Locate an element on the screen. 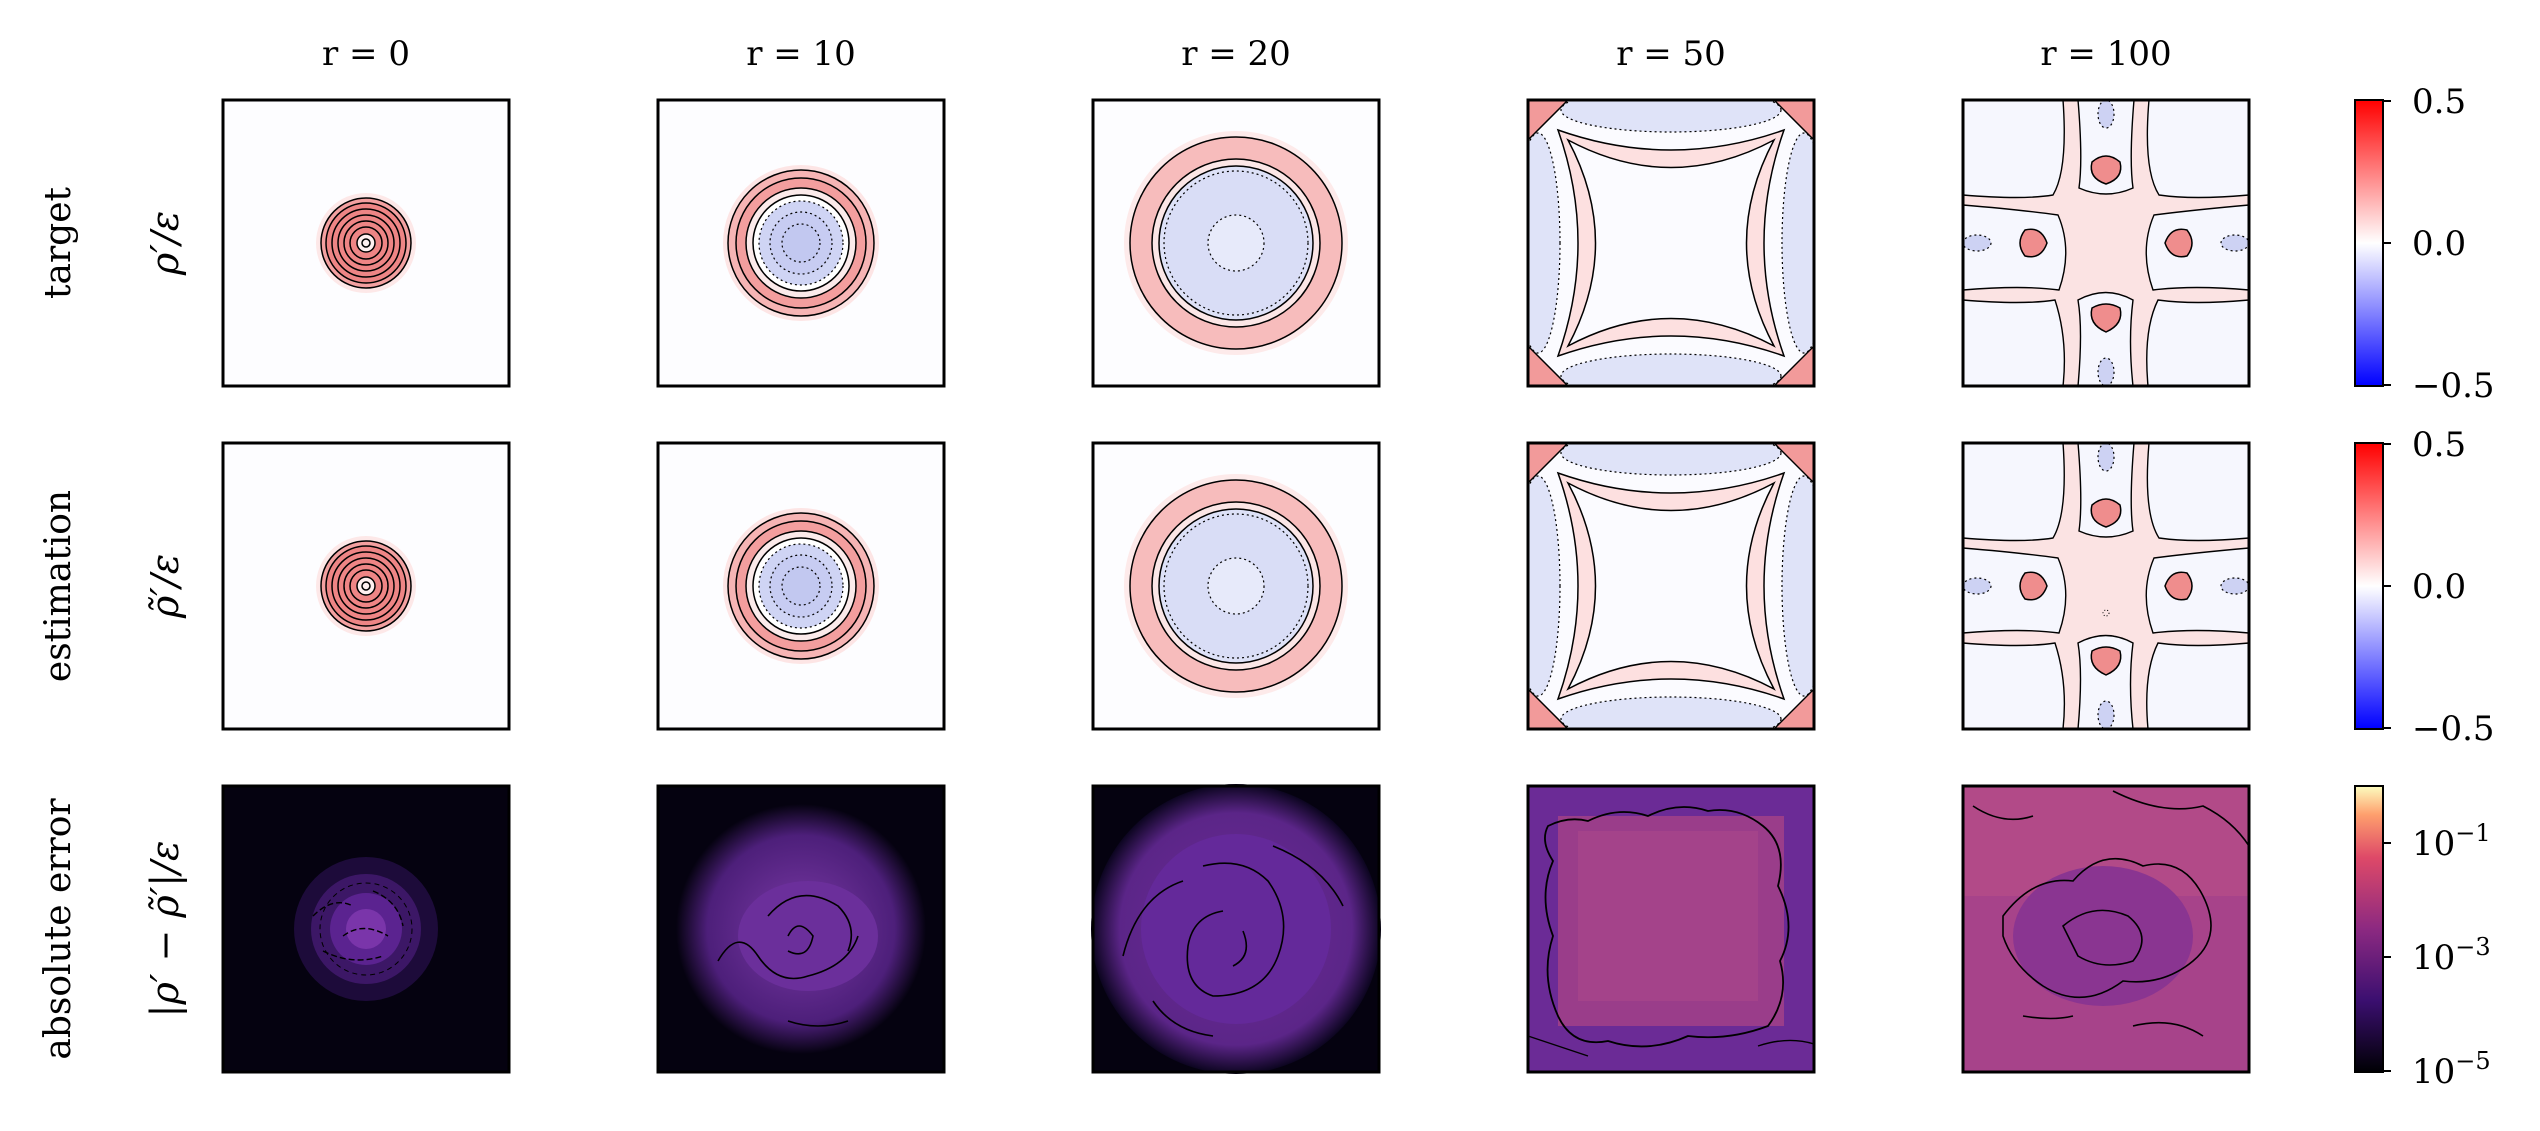 The height and width of the screenshot is (1131, 2540). column-title-2: r = 20 is located at coordinates (1236, 54).